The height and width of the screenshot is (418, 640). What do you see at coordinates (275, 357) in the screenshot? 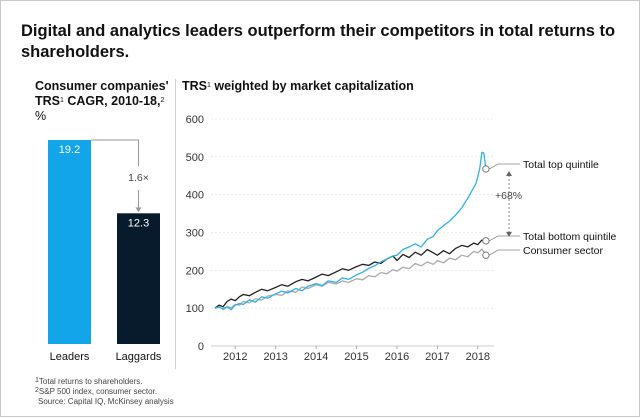
I see `x-tick-label-2013: 2013` at bounding box center [275, 357].